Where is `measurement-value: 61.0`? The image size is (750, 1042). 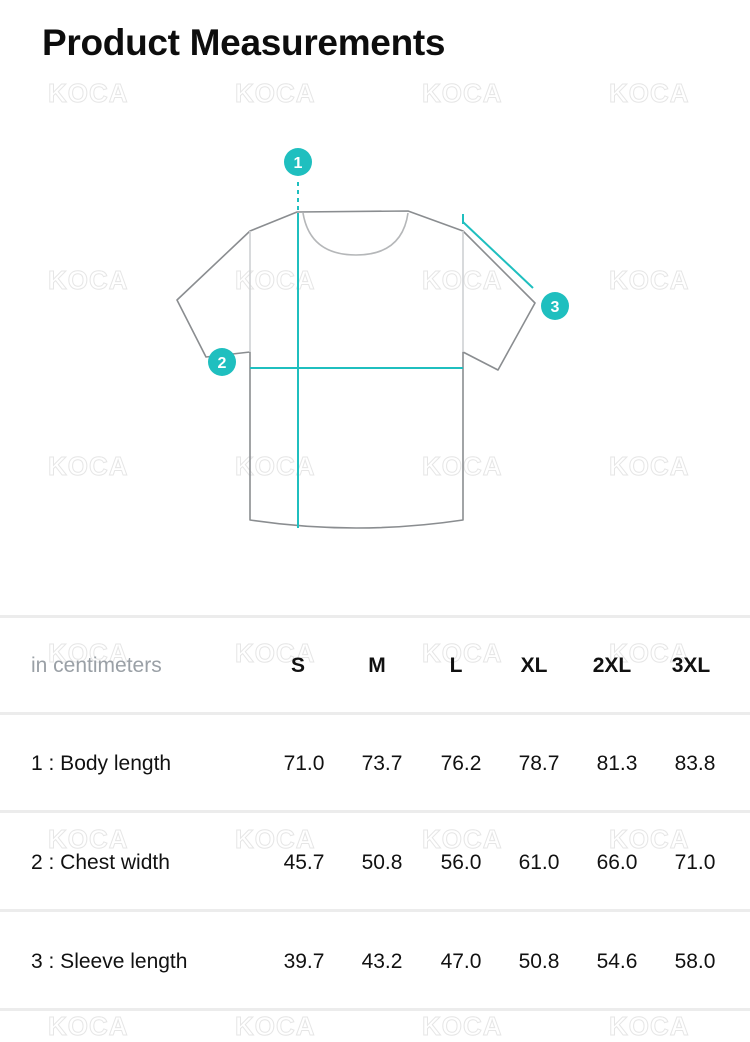
measurement-value: 61.0 is located at coordinates (539, 862).